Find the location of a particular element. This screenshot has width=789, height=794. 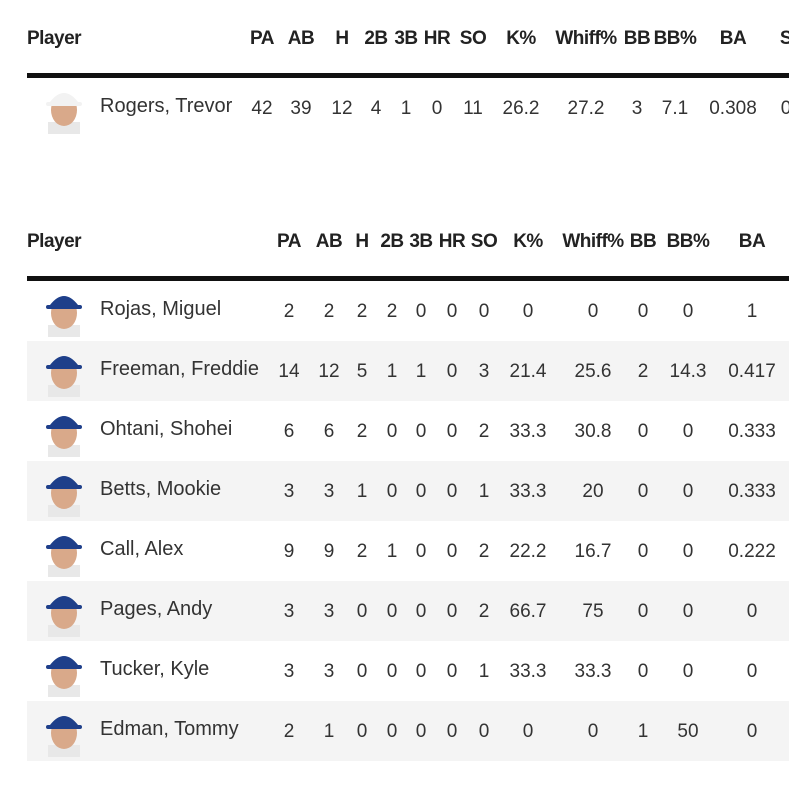

header-cell: K% is located at coordinates (528, 241).